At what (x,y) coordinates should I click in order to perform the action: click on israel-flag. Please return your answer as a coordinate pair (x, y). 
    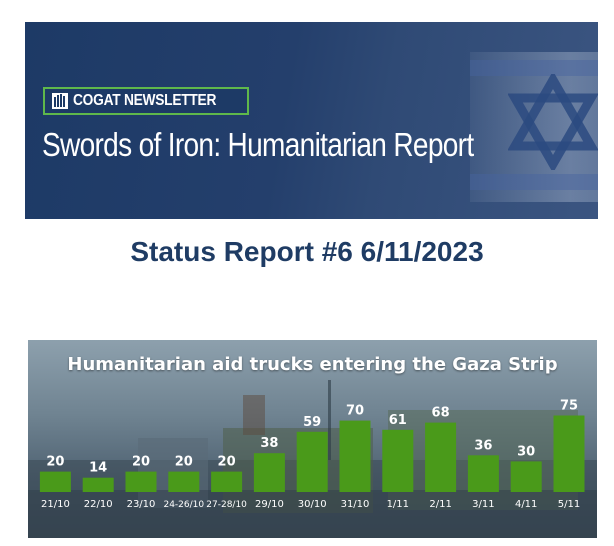
    Looking at the image, I should click on (534, 127).